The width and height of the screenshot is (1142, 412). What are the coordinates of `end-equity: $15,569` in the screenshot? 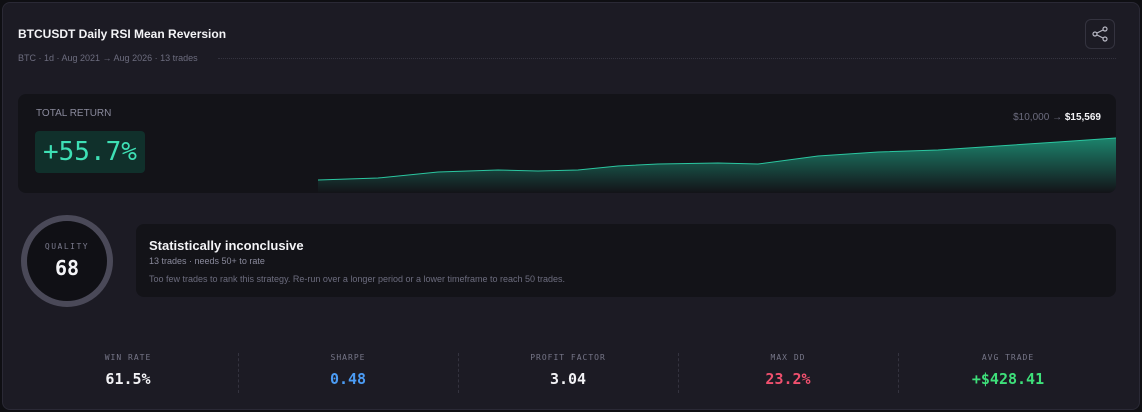 It's located at (1082, 117).